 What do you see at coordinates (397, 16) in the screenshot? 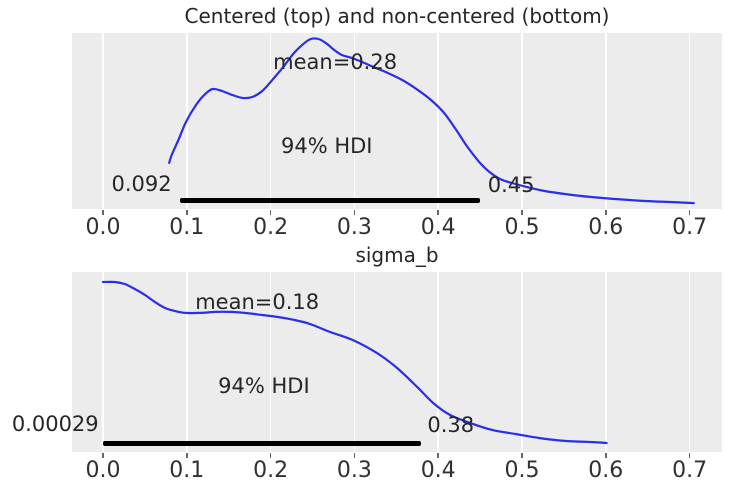
I see `plot-title-centered-noncentered: Centered (top) and non-centered (bottom)` at bounding box center [397, 16].